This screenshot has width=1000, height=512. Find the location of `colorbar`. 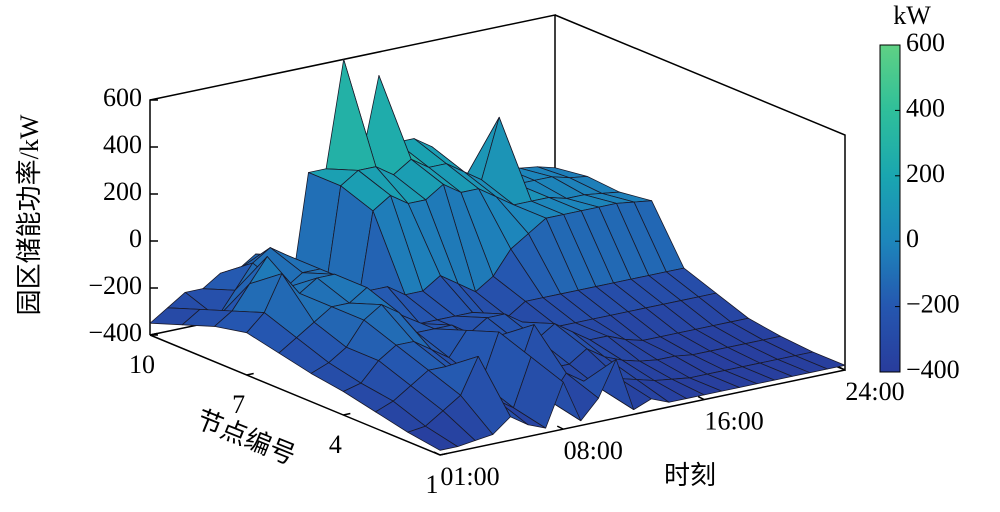

colorbar is located at coordinates (890, 208).